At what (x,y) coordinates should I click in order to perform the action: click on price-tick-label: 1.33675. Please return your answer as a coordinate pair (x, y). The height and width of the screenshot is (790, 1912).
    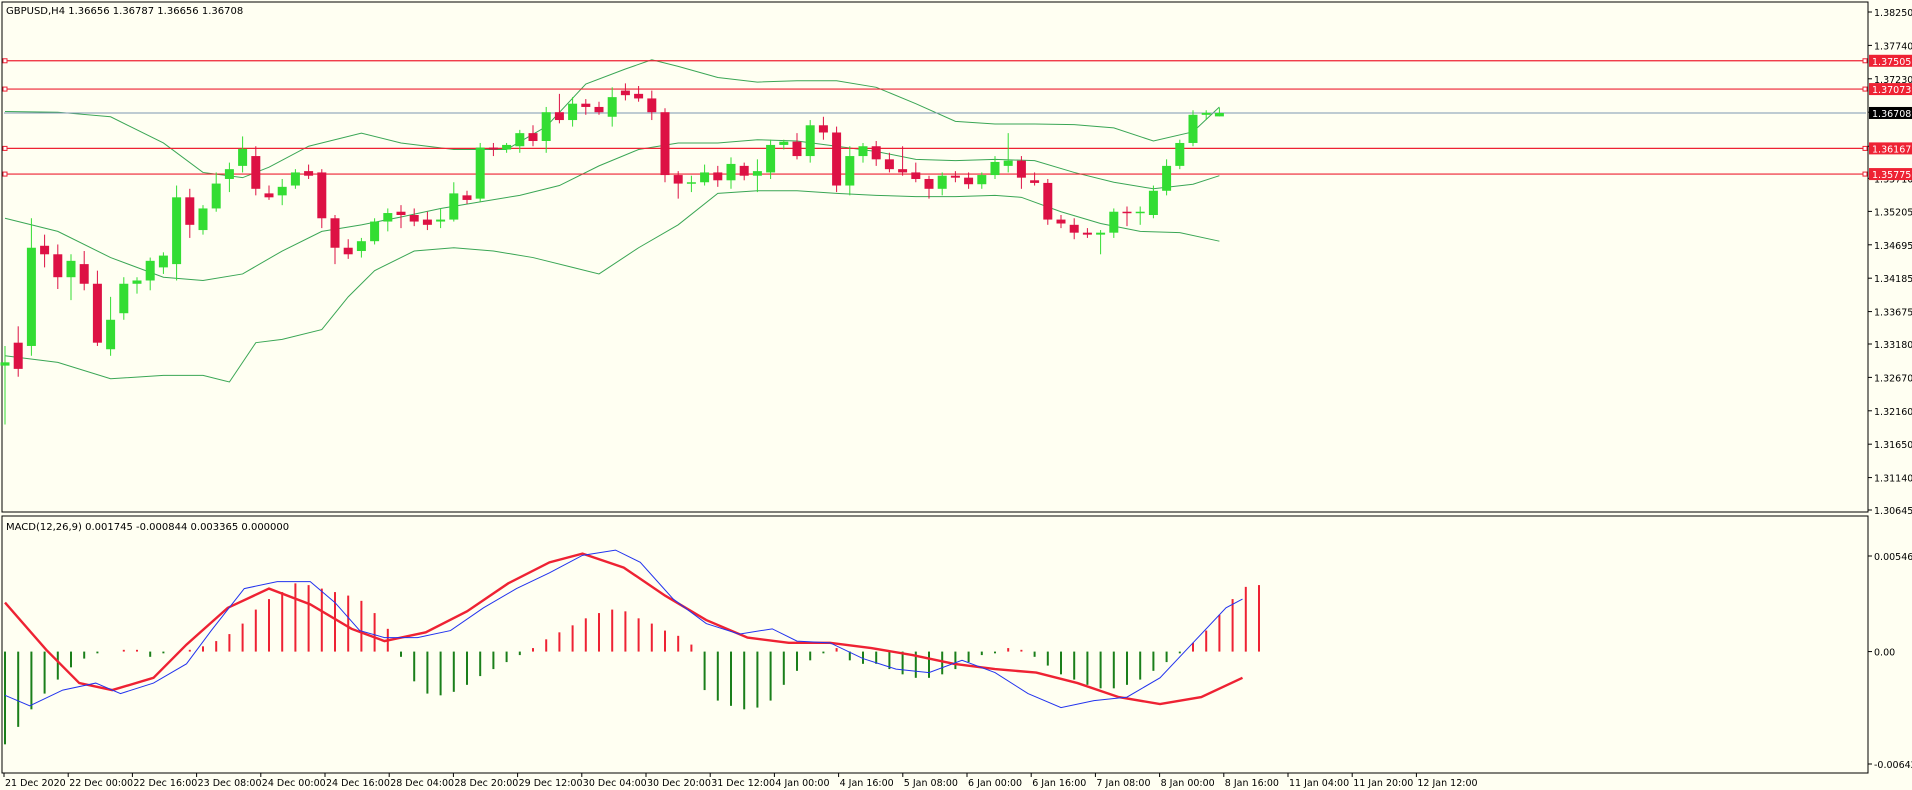
    Looking at the image, I should click on (1893, 313).